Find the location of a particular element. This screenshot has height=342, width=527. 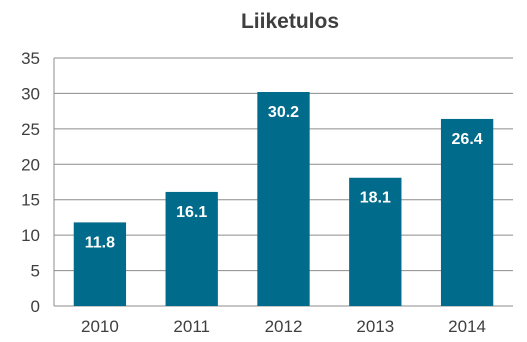

data-label: 18.1 is located at coordinates (375, 198).